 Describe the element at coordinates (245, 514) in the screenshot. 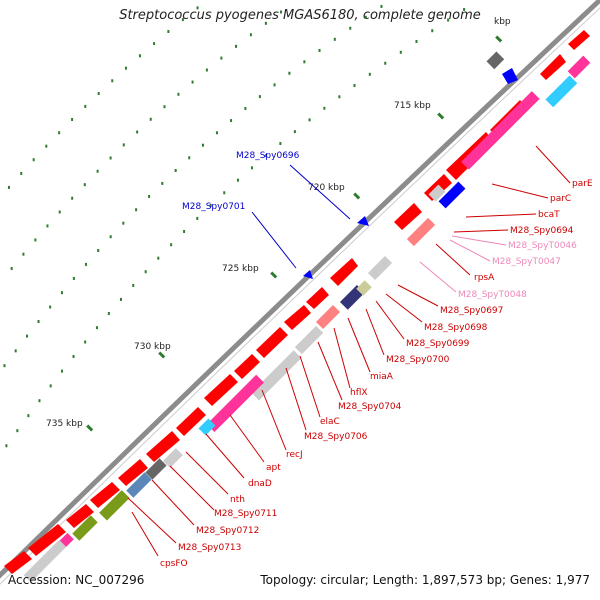

I see `gene-label: M28_Spy0711` at that location.